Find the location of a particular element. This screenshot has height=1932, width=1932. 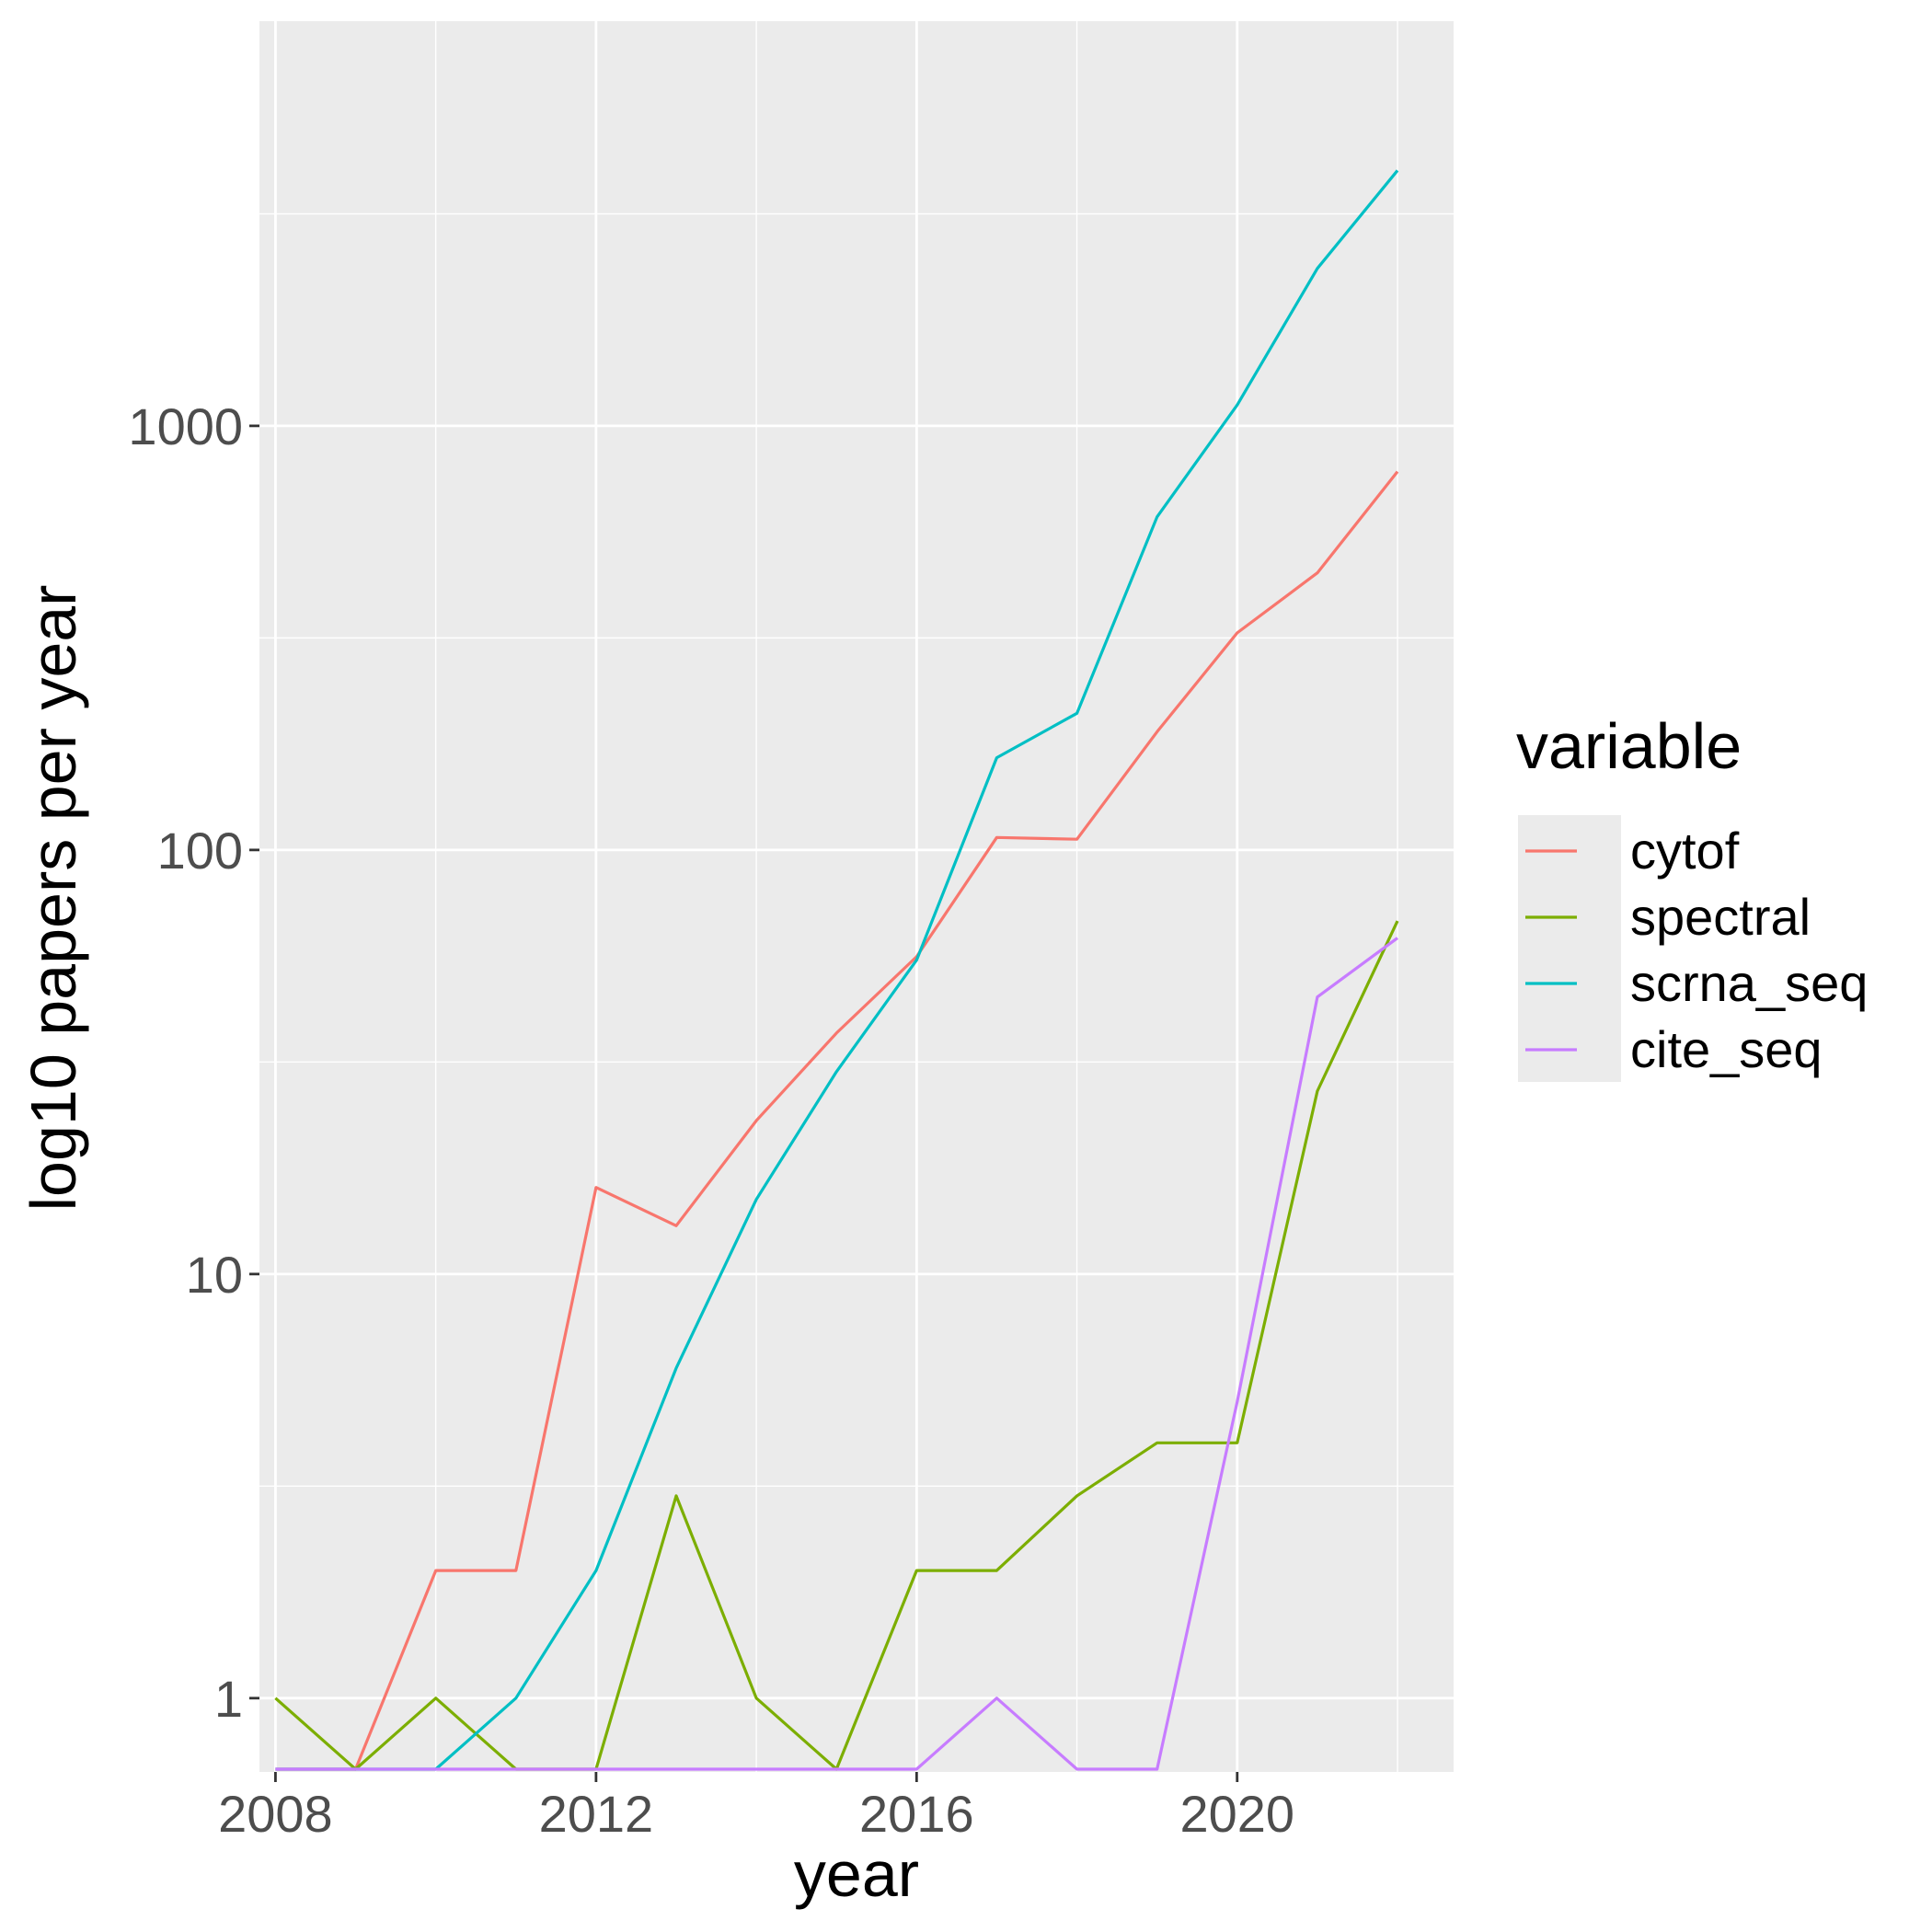

x-tick-label: 2016 is located at coordinates (916, 1814).